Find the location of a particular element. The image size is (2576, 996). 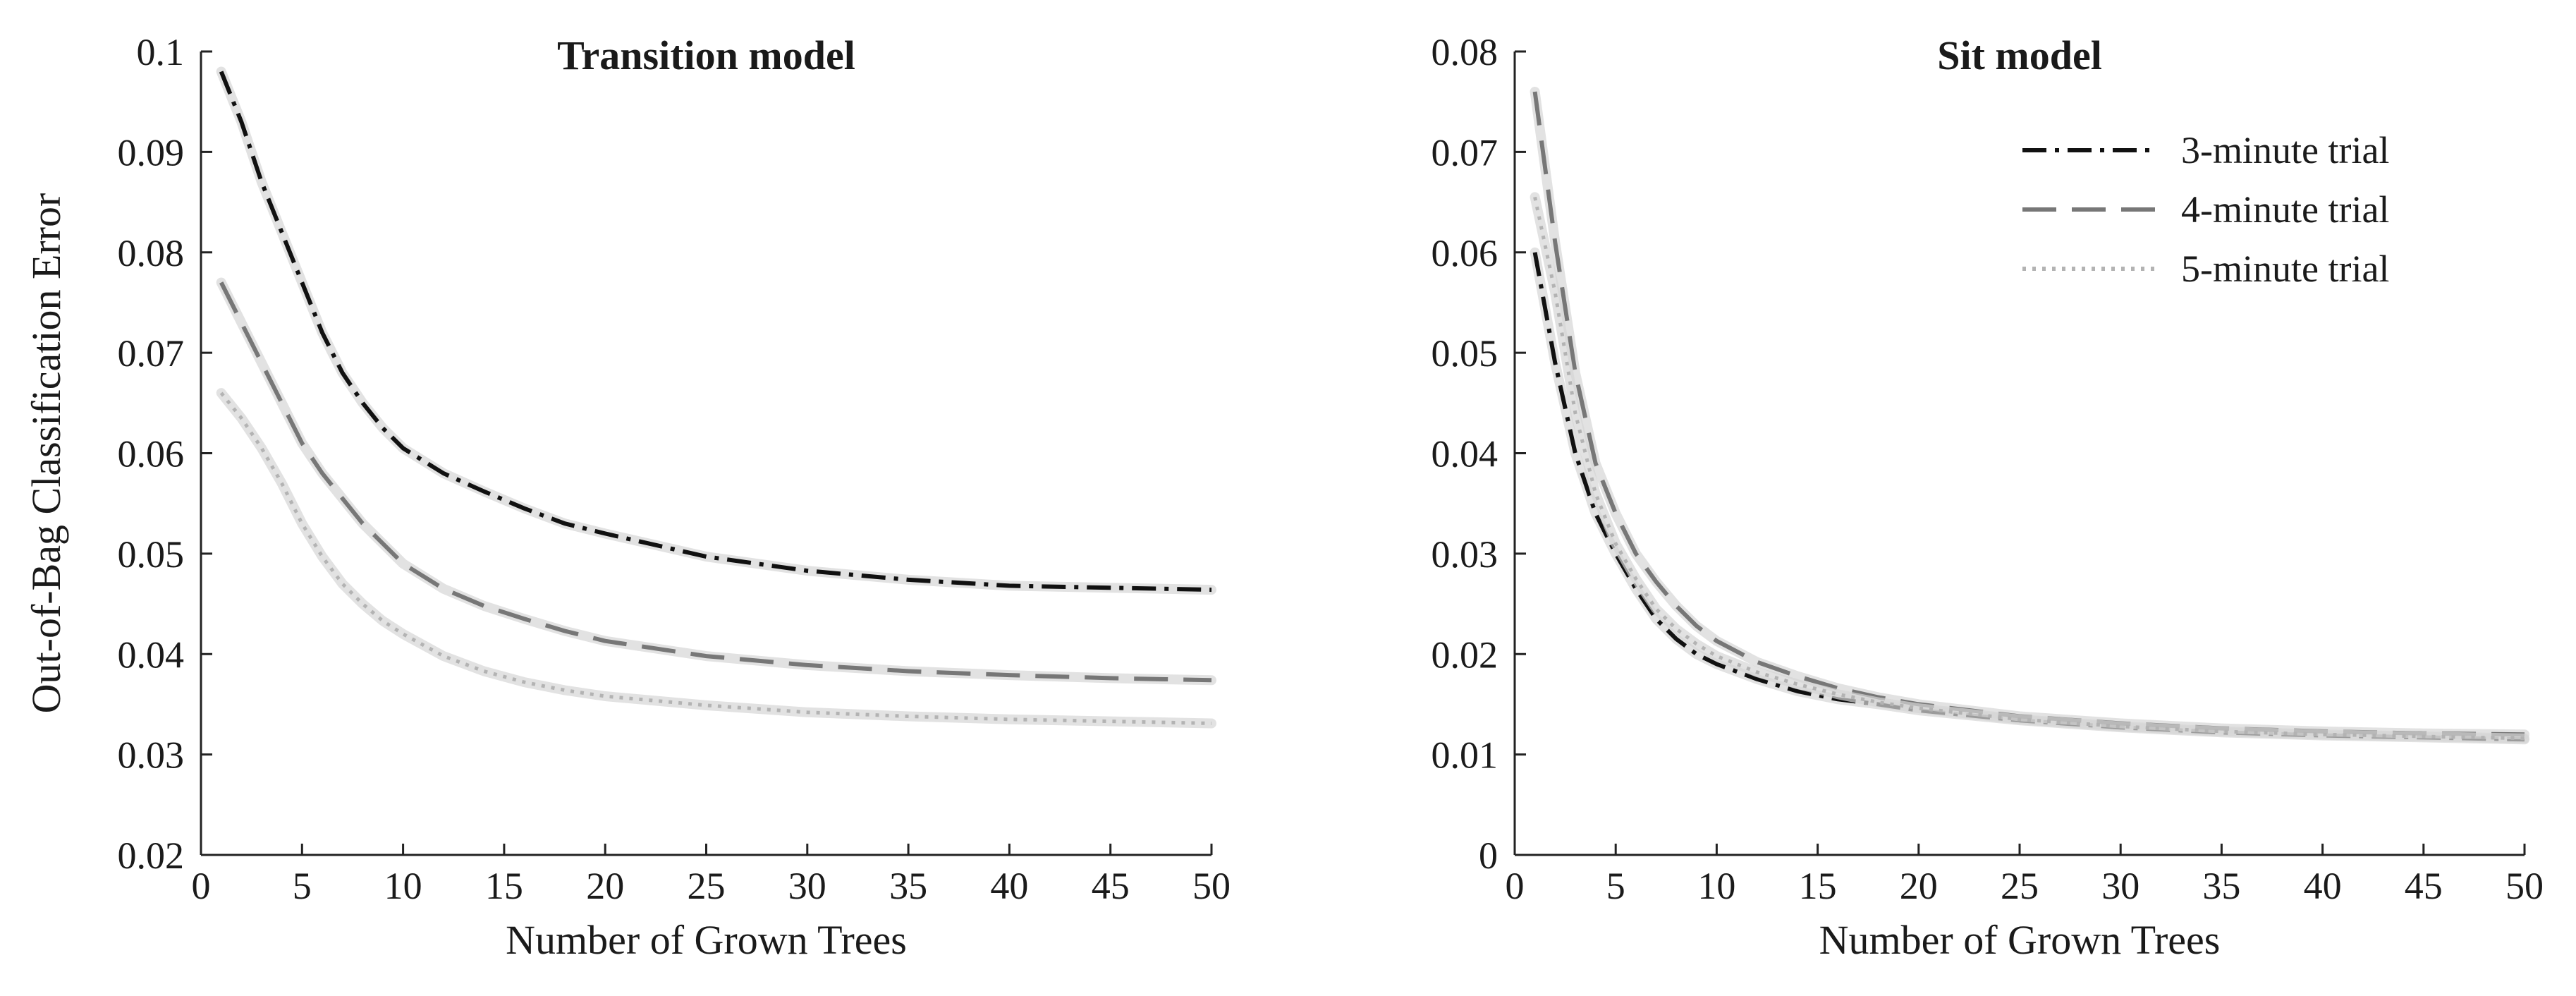

y-tick-label: 0.1 is located at coordinates (161, 52).